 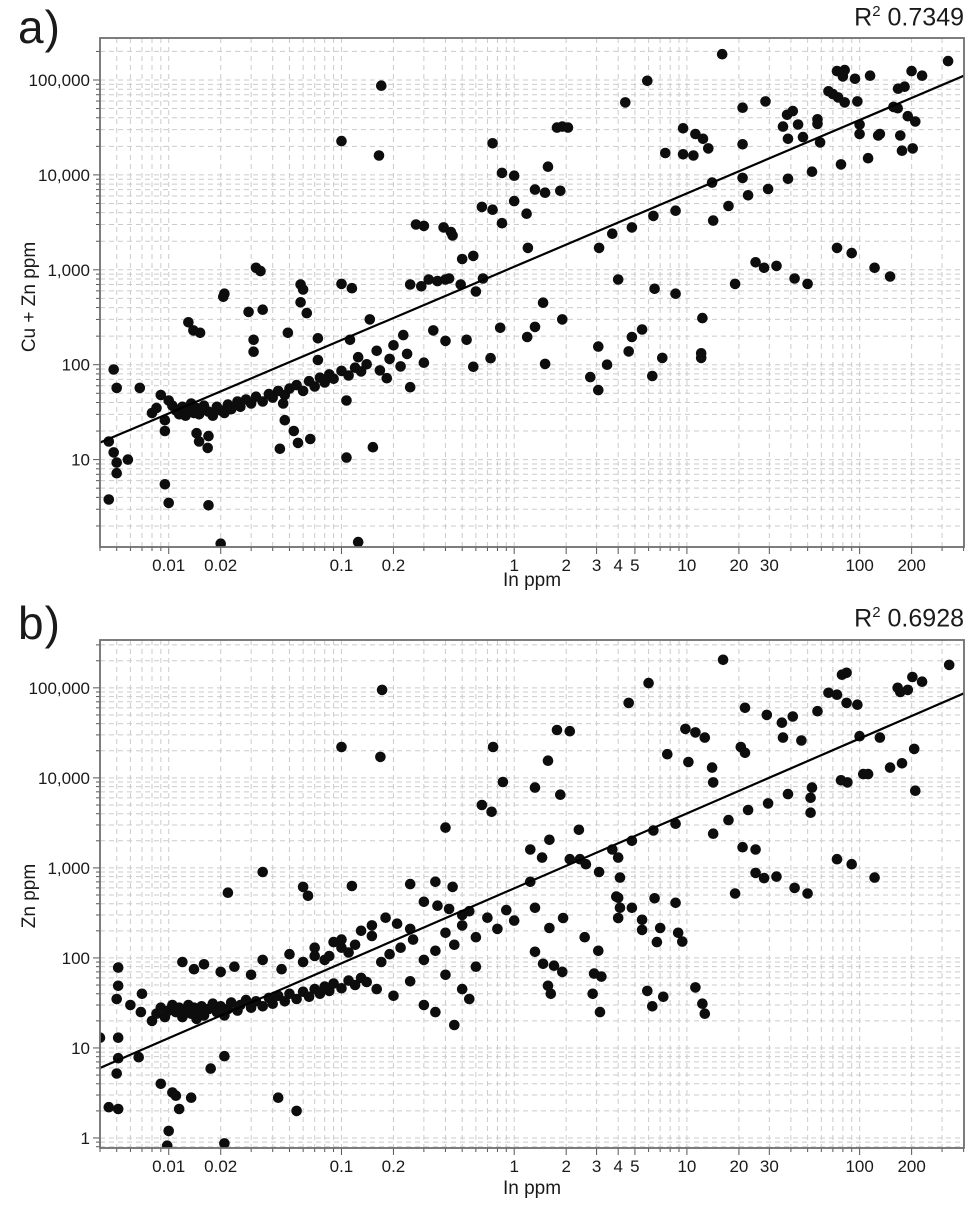 I want to click on x-tick-label: 5, so click(x=634, y=565).